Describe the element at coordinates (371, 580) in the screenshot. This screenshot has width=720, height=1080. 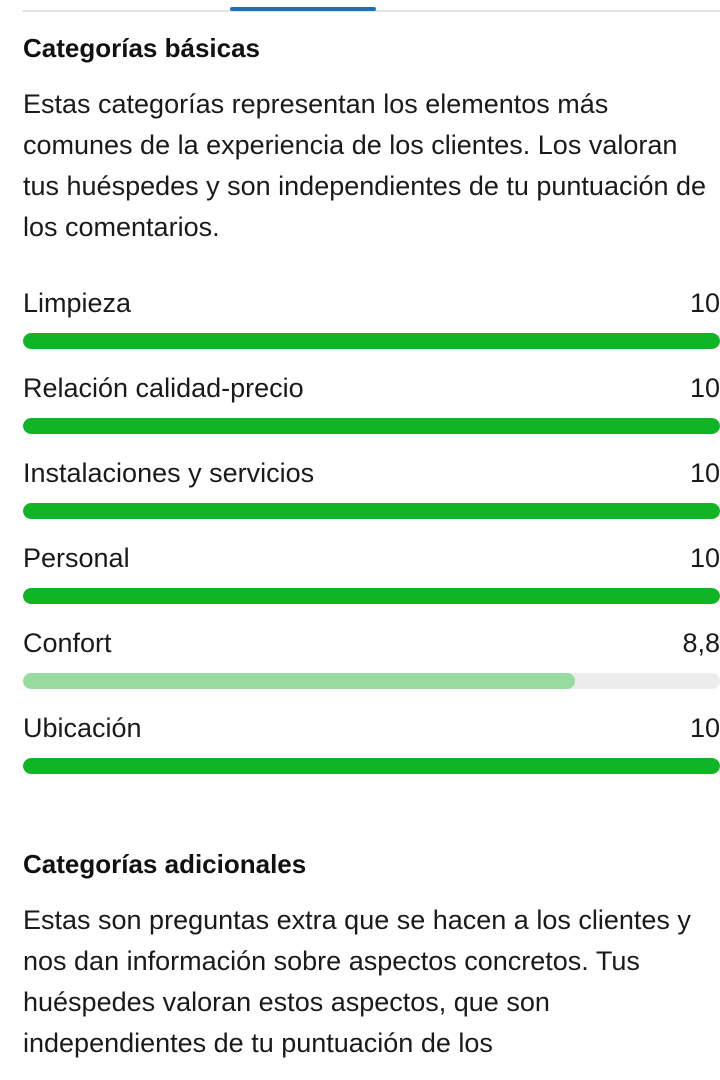
I see `rating-row-personal: Personal 10` at that location.